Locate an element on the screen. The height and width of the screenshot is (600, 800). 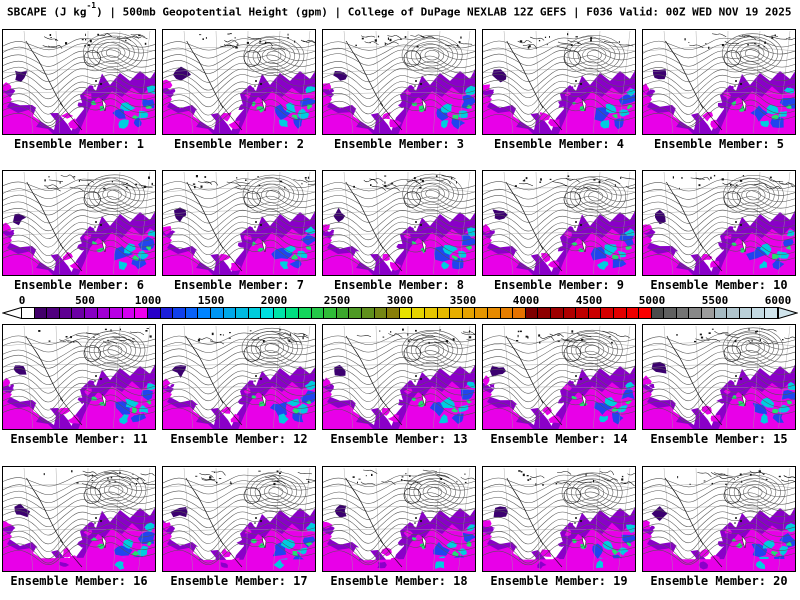
ensemble-panel: Ensemble Member: 3 is located at coordinates (399, 90).